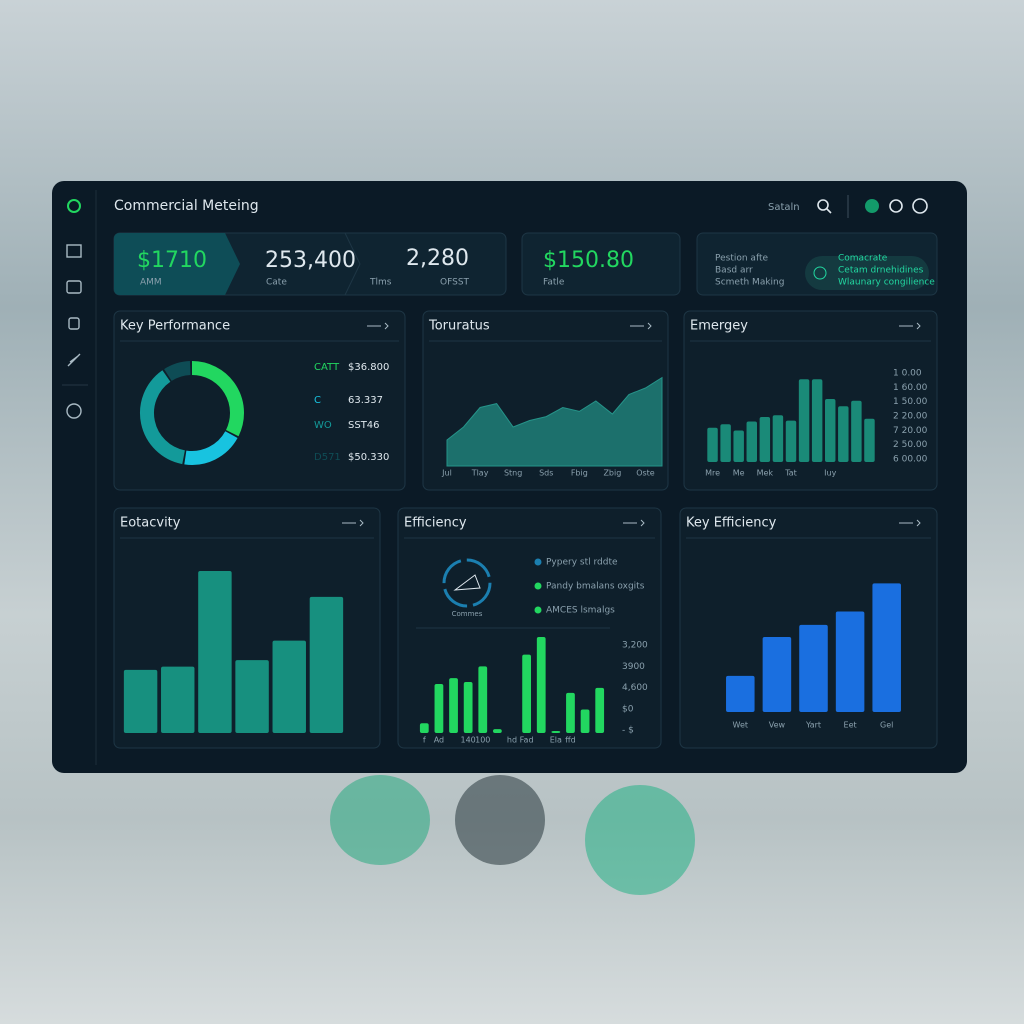 This screenshot has width=1024, height=1024. Describe the element at coordinates (556, 740) in the screenshot. I see `x-tick-label: Ela` at that location.